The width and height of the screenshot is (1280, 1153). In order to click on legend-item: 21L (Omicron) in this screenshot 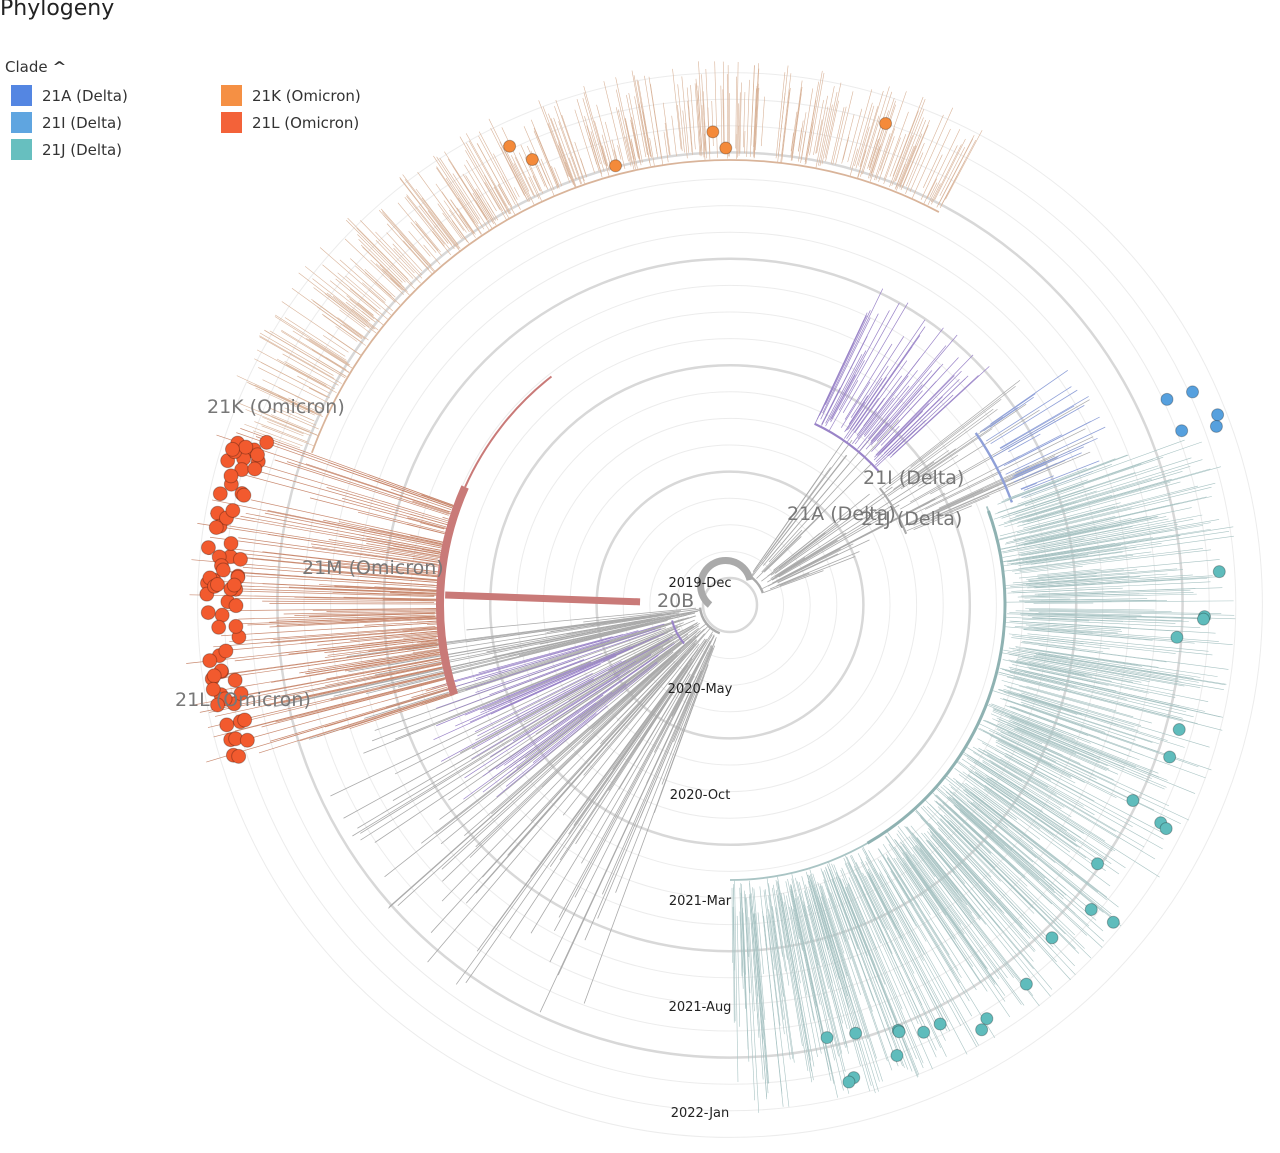, I will do `click(315, 122)`.